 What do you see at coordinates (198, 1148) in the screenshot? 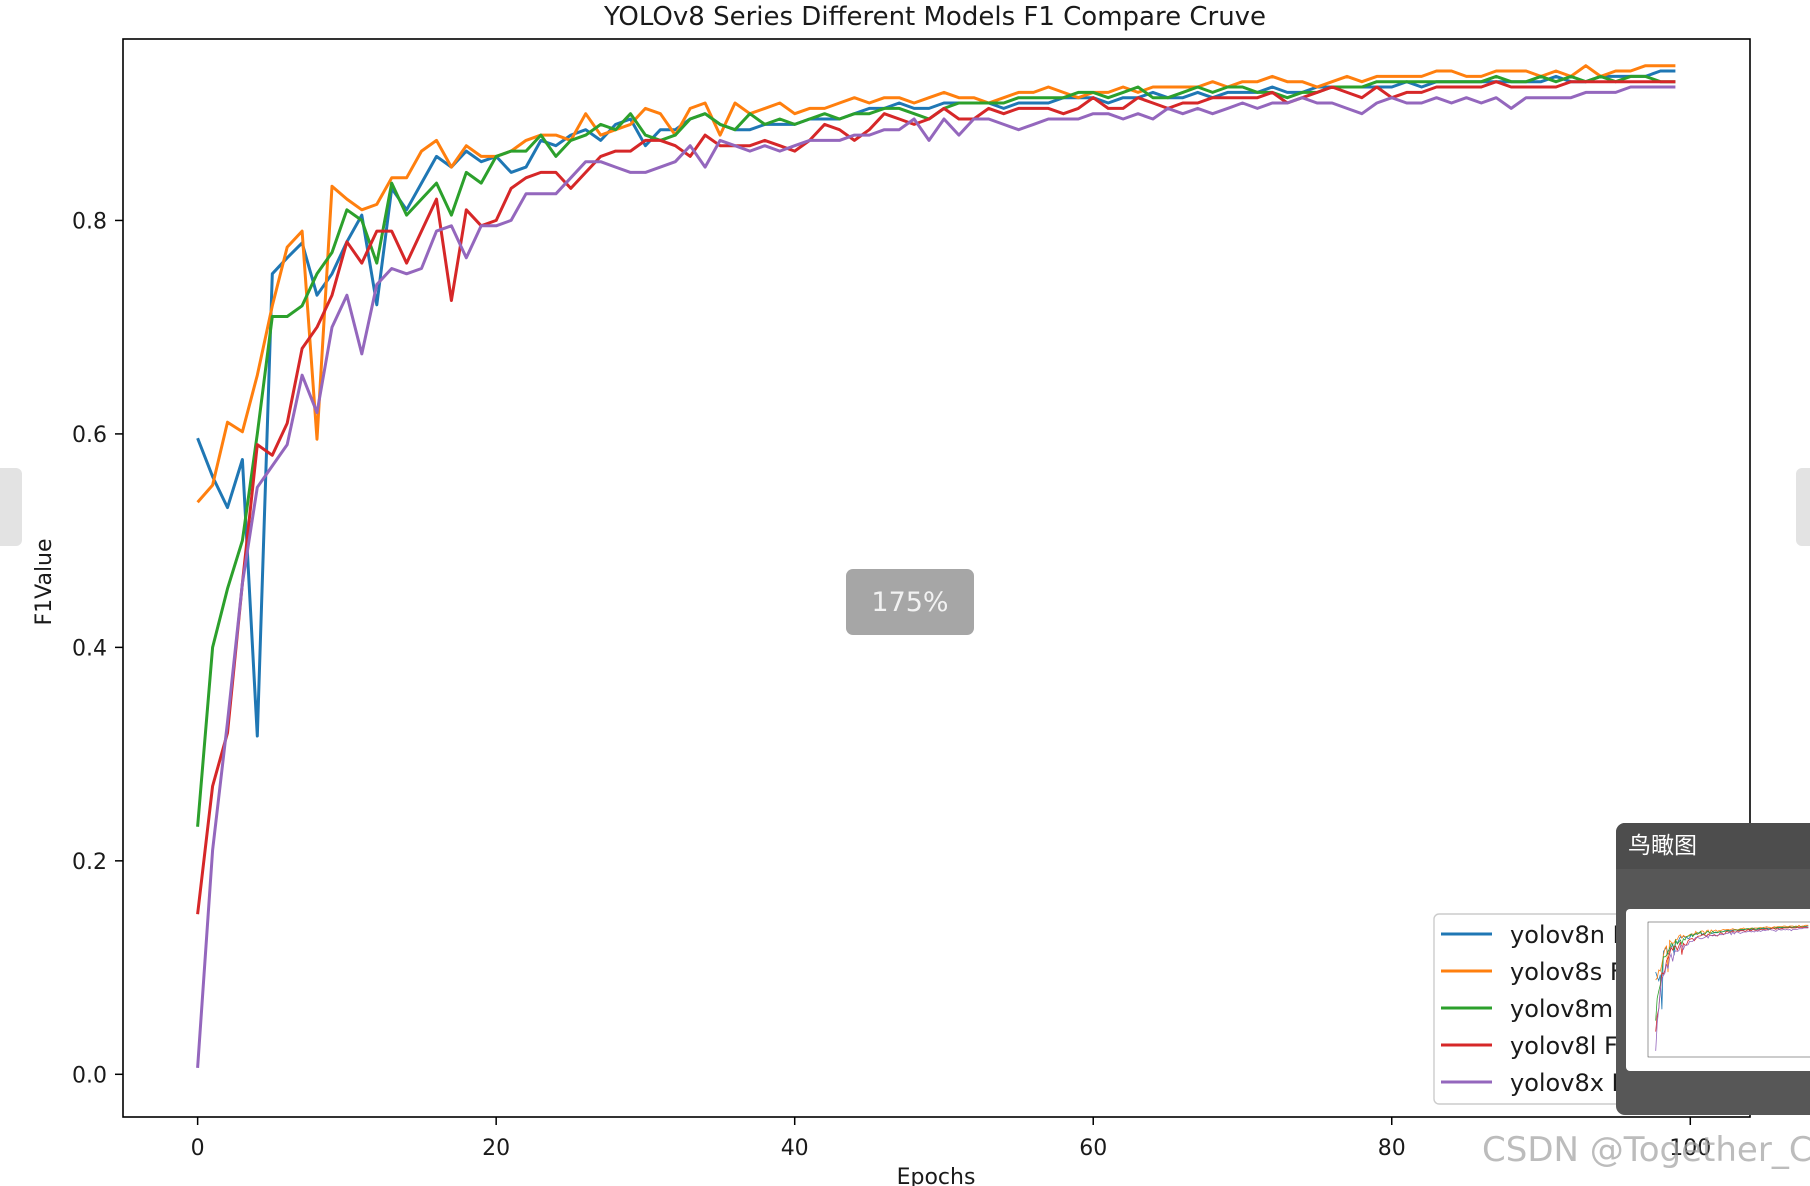
I see `x-tick-label-0: 0` at bounding box center [198, 1148].